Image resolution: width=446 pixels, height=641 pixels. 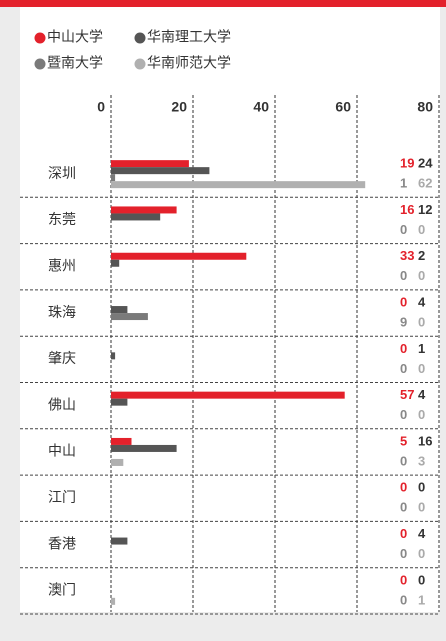 I want to click on value-label: 3, so click(x=421, y=460).